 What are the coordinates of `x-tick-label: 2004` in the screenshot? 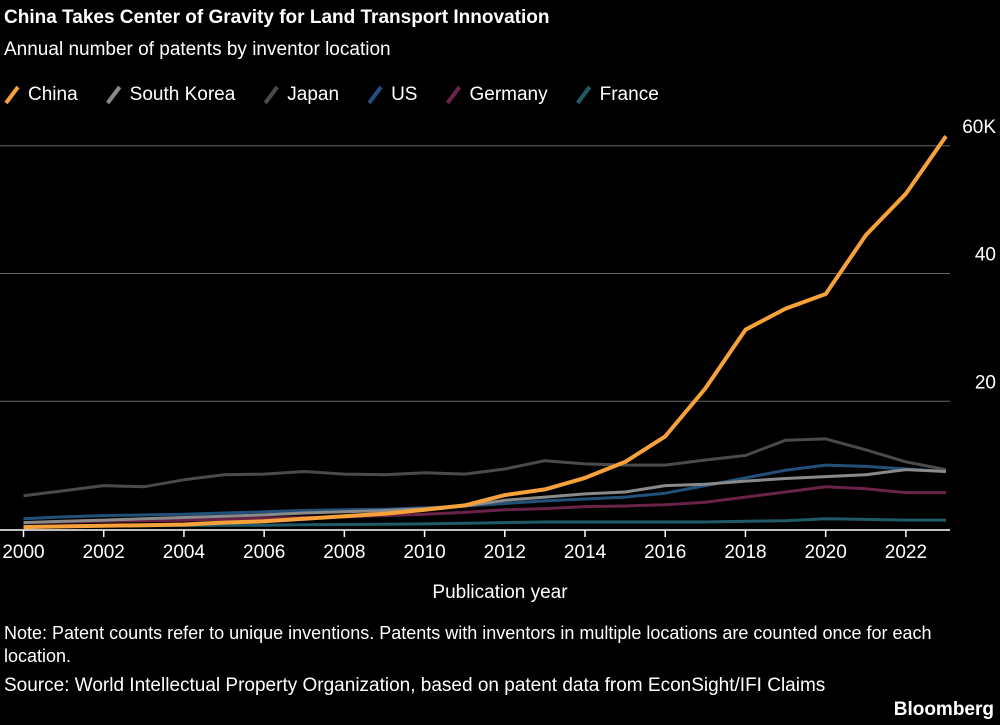 It's located at (184, 552).